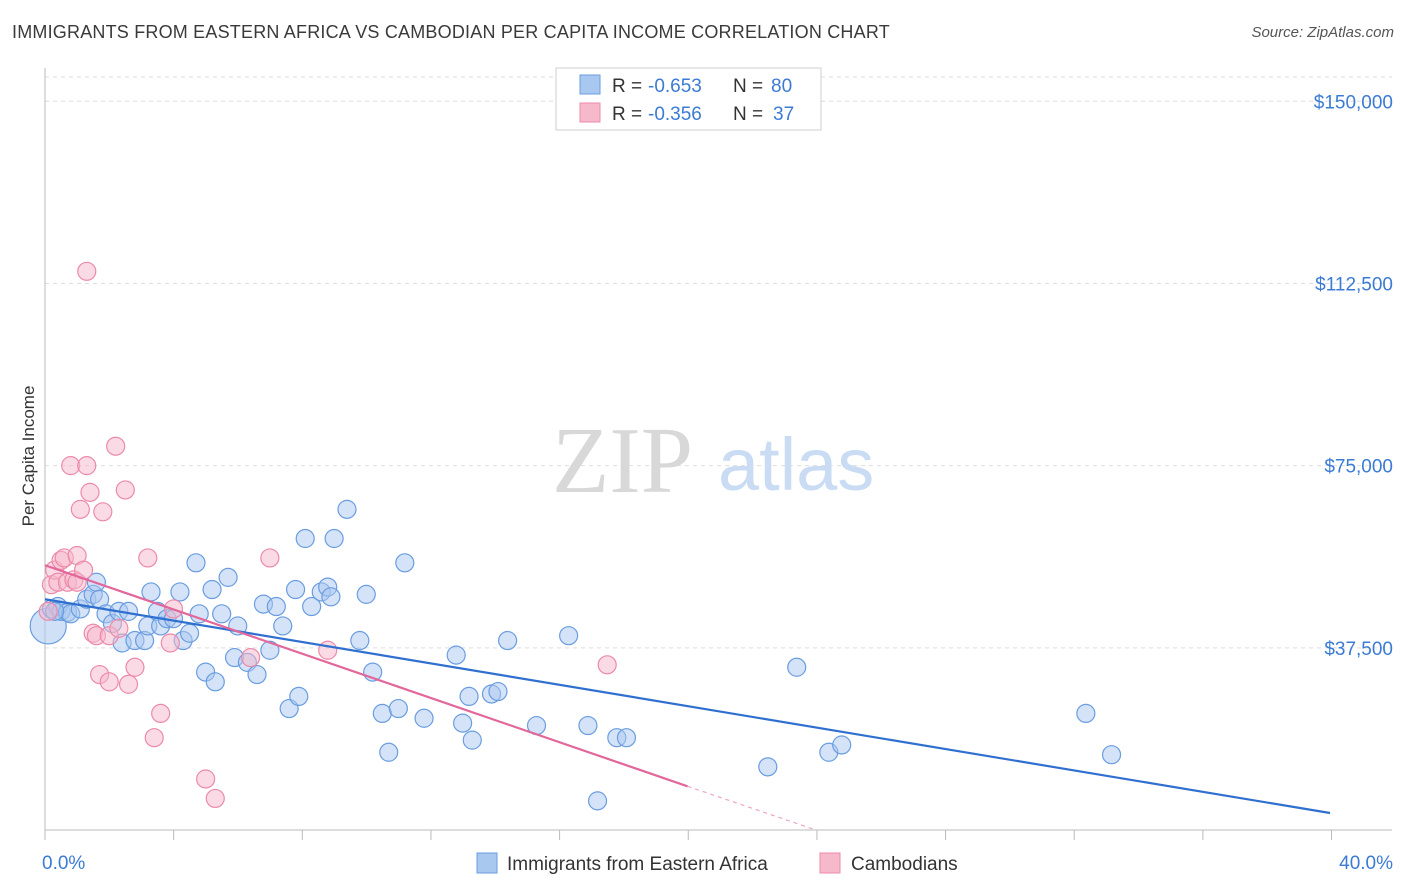 This screenshot has width=1406, height=892. Describe the element at coordinates (1366, 863) in the screenshot. I see `x-tick-label-max: 40.0%` at that location.